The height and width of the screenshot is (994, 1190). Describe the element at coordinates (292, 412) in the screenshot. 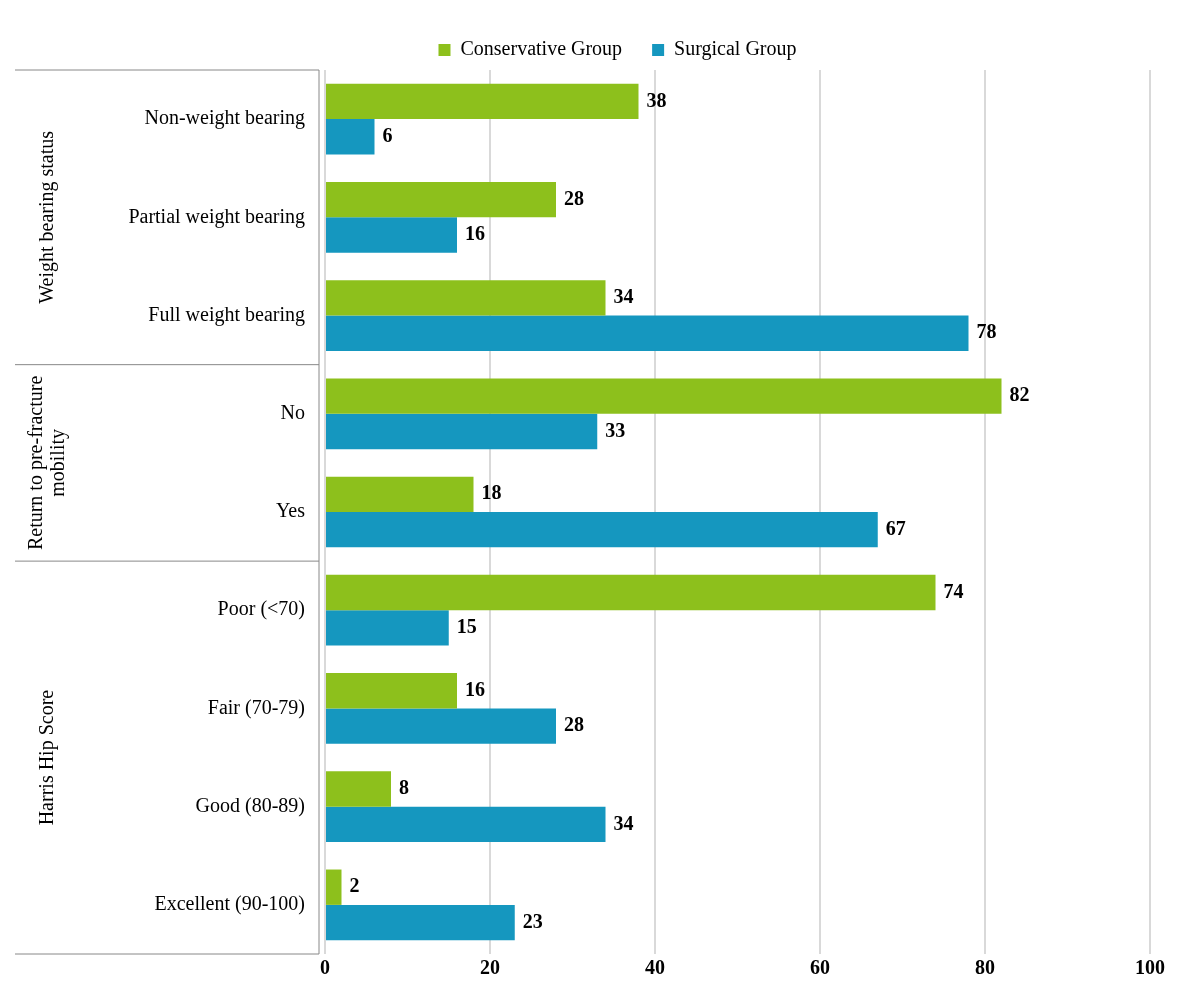

I see `y-tick-label: No` at that location.